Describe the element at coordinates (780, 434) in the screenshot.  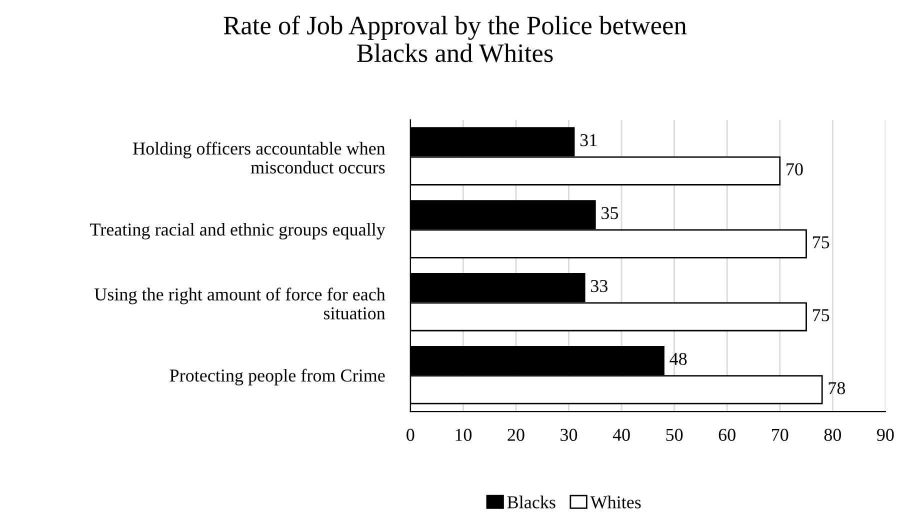
I see `x-tick-label: 70` at that location.